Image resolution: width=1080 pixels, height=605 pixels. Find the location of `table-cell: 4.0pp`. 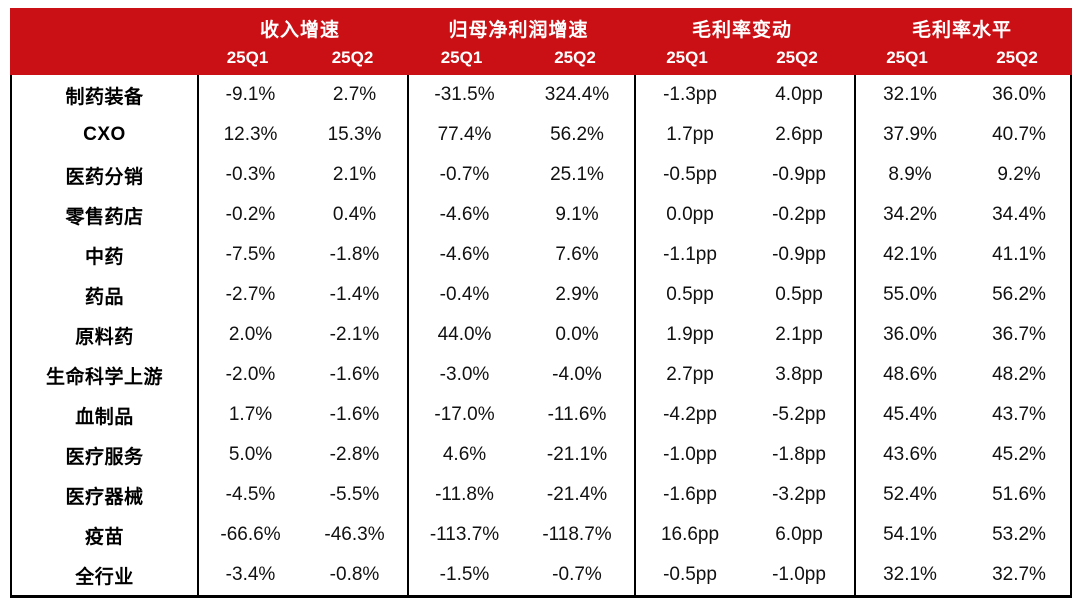

table-cell: 4.0pp is located at coordinates (799, 94).